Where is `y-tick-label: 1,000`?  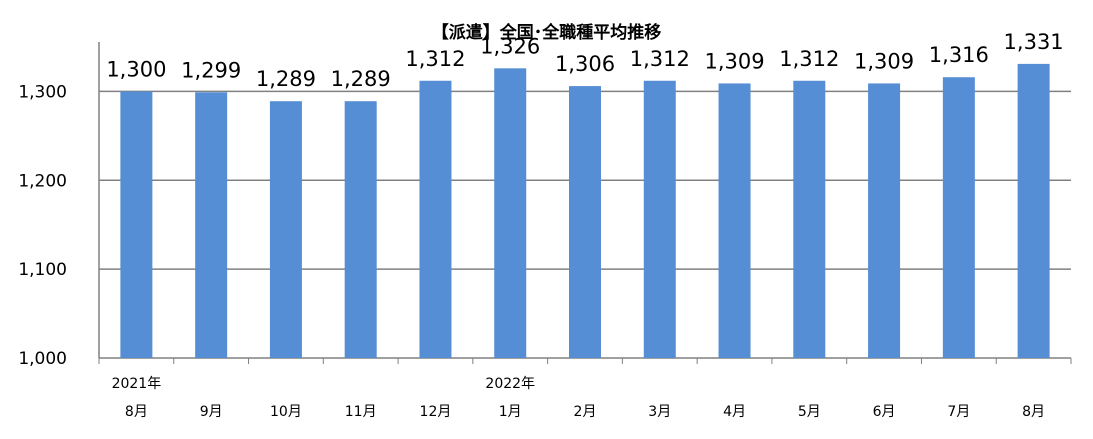 y-tick-label: 1,000 is located at coordinates (42, 359).